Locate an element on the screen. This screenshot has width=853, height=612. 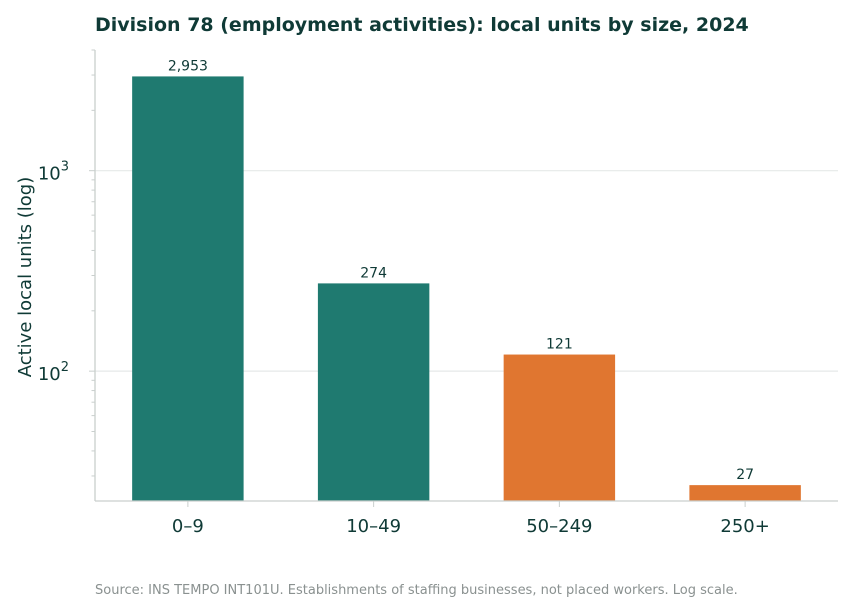
y-tick-label-0: 10² is located at coordinates (53, 372).